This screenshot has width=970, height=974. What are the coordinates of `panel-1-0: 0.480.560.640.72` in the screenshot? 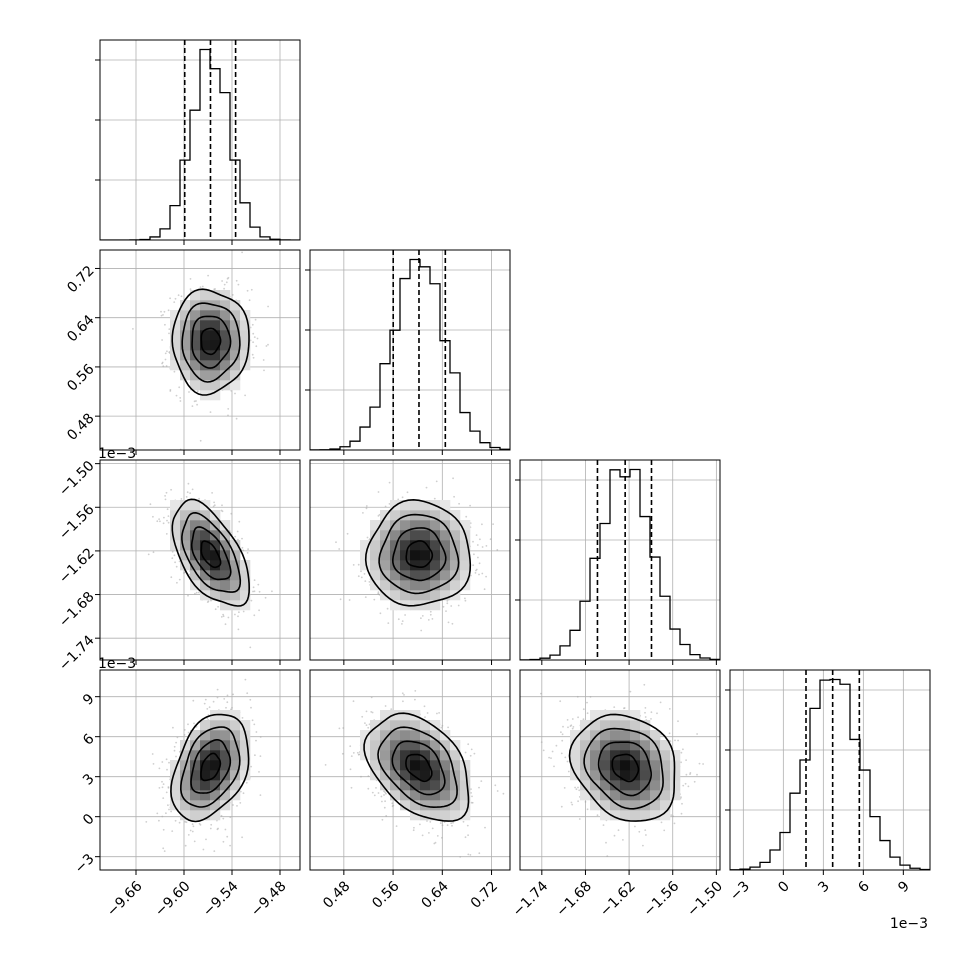 It's located at (182, 352).